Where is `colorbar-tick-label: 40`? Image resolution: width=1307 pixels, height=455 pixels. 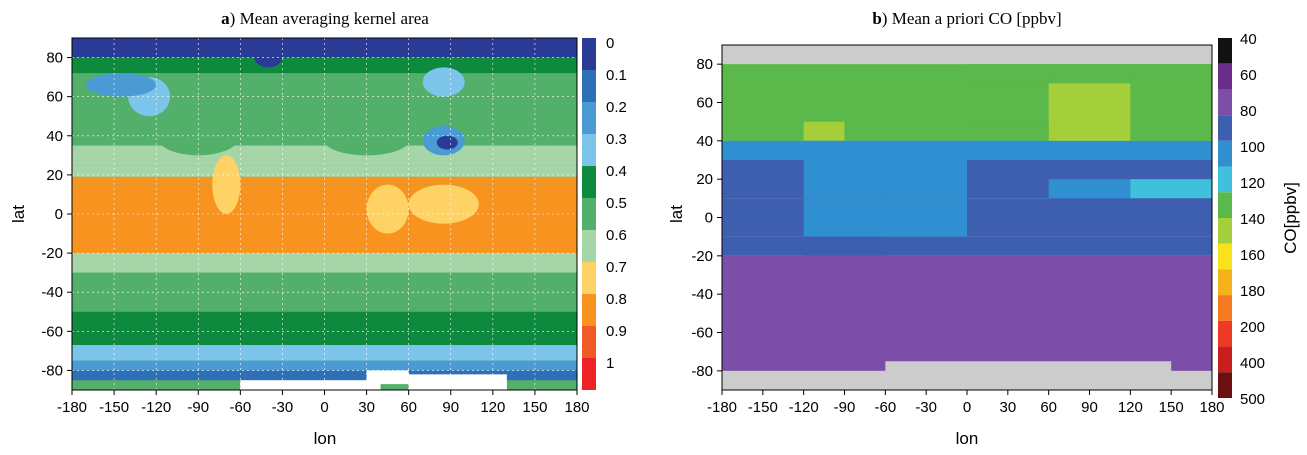
colorbar-tick-label: 40 is located at coordinates (1248, 39).